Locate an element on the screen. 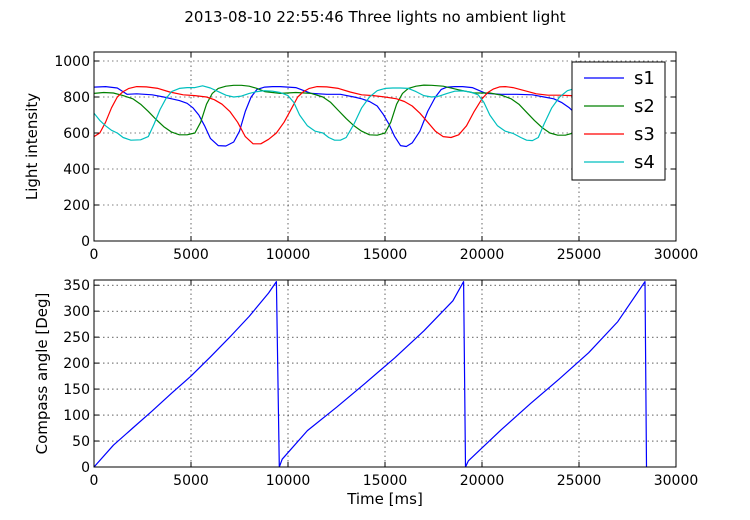  light-series-line-s1 is located at coordinates (344, 116).